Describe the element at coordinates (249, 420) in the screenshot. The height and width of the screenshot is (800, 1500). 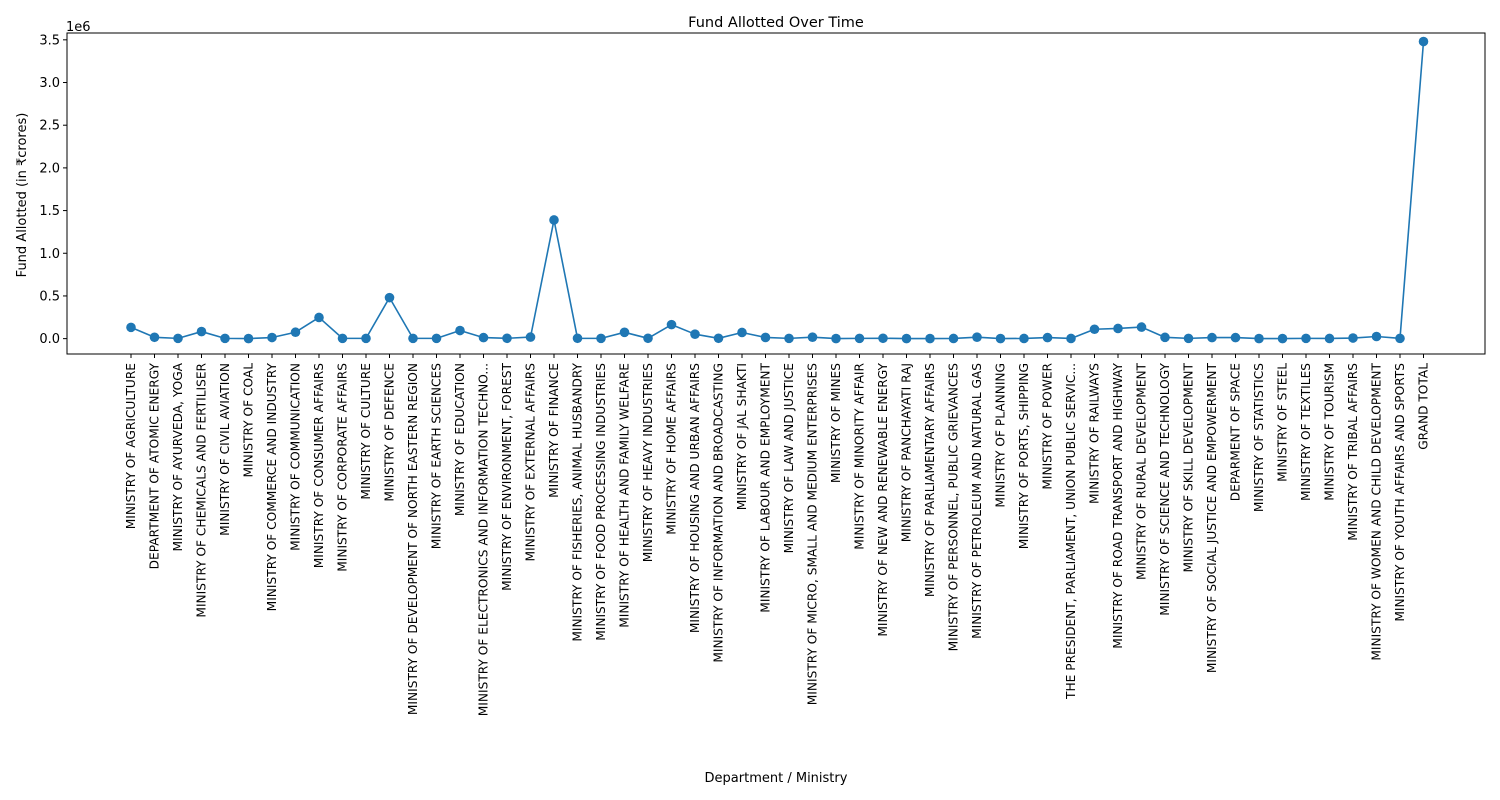
I see `x-tick-label: MINISTRY OF COAL` at that location.